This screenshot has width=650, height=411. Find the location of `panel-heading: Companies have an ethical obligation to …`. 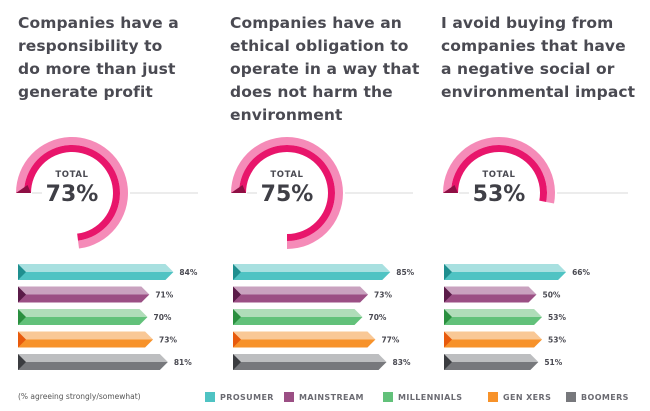

panel-heading: Companies have an ethical obligation to … is located at coordinates (325, 69).